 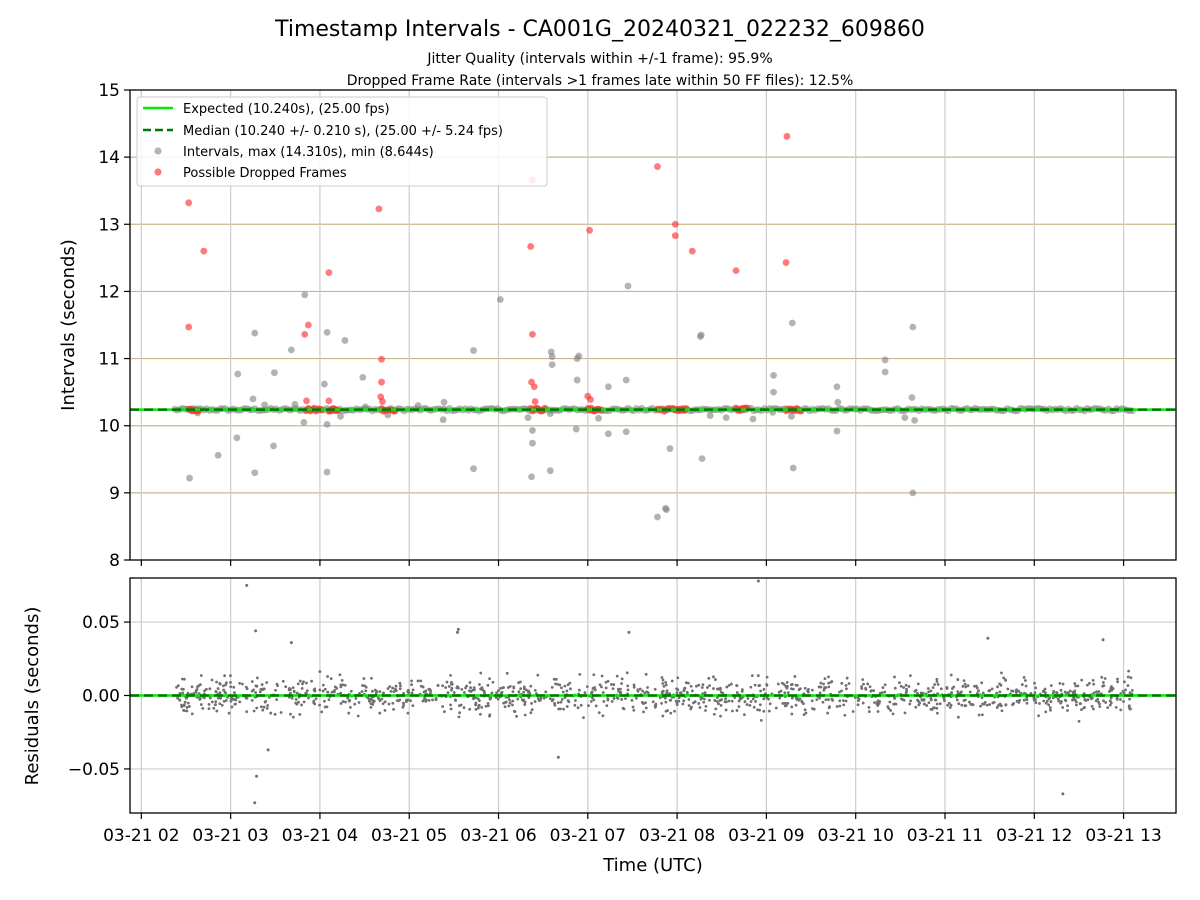 I want to click on legend-intervals-swatch, so click(x=158, y=151).